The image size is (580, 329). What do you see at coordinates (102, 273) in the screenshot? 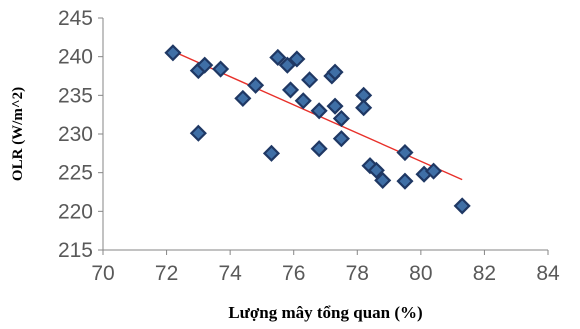
I see `x-tick-label: 70` at bounding box center [102, 273].